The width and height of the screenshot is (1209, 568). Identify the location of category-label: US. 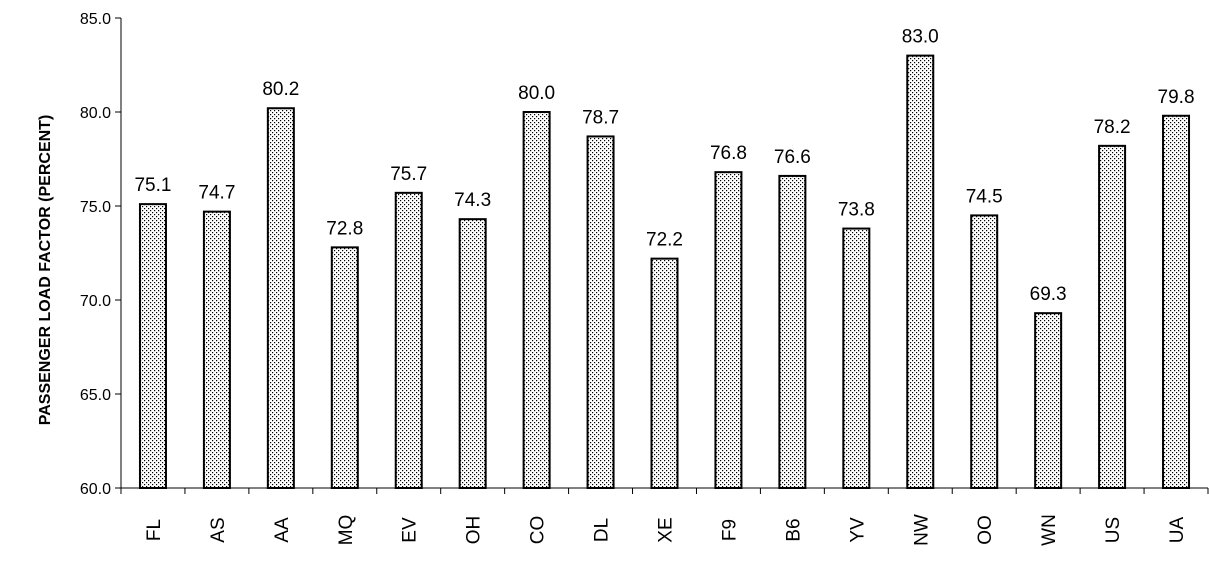
(1113, 530).